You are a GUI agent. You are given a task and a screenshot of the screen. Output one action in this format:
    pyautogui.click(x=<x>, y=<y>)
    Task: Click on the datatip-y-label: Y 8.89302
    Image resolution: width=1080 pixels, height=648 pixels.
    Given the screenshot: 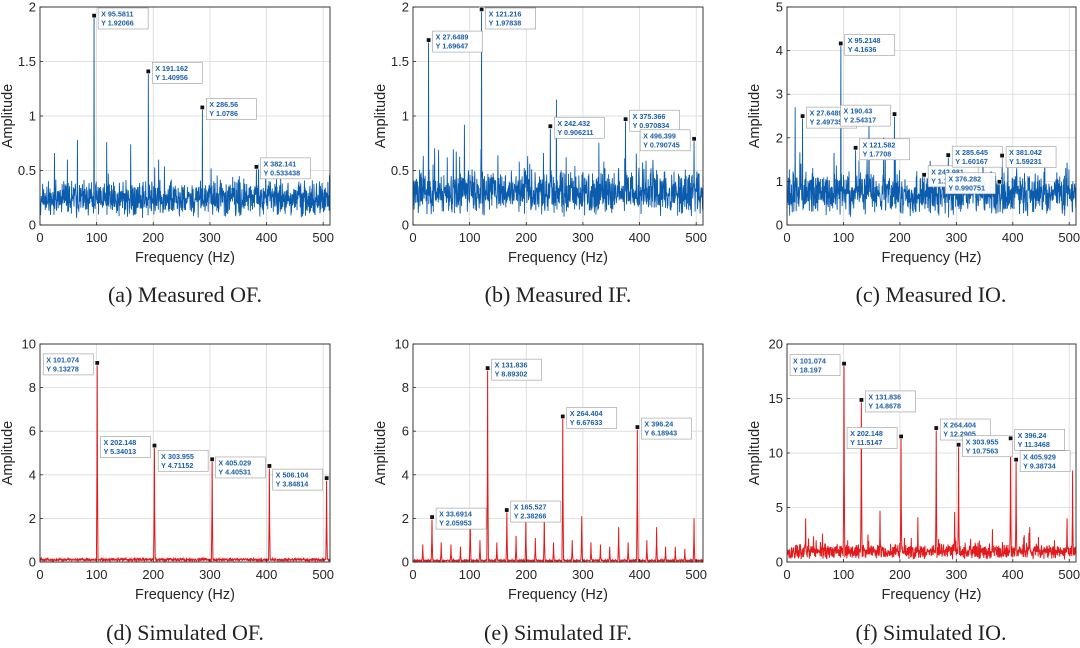 What is the action you would take?
    pyautogui.click(x=511, y=374)
    